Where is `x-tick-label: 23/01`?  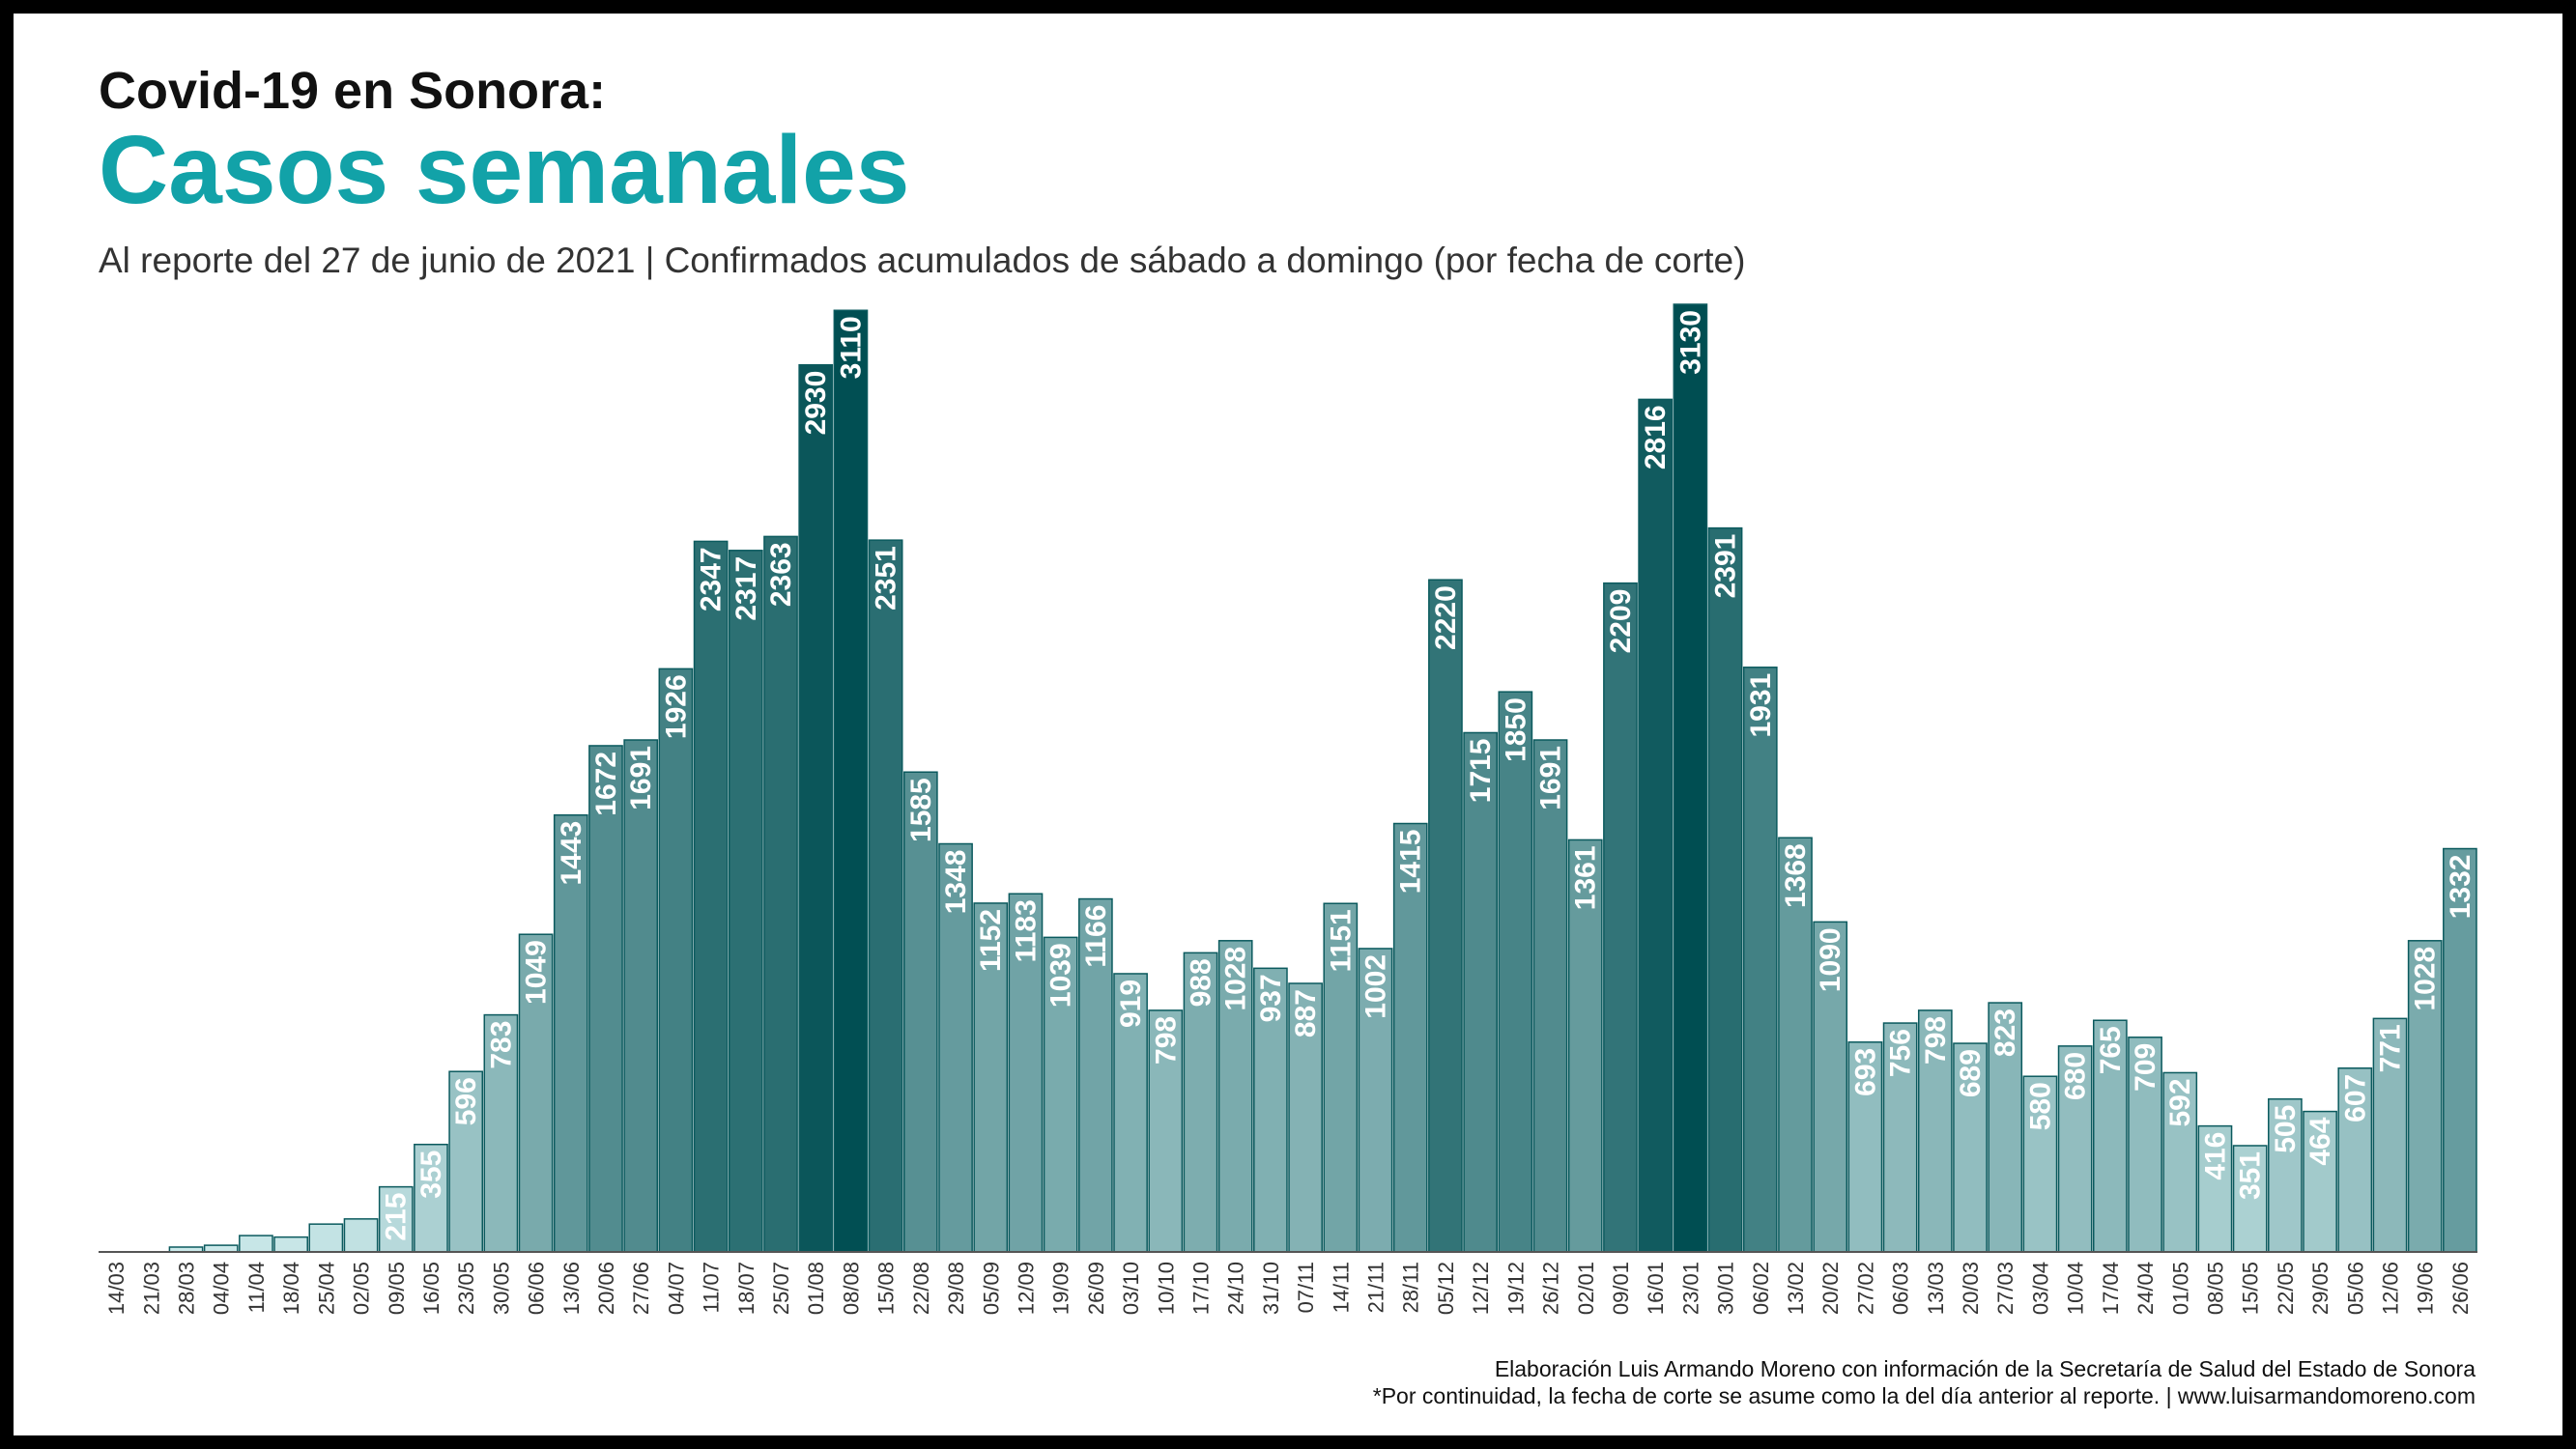
x-tick-label: 23/01 is located at coordinates (1691, 1288).